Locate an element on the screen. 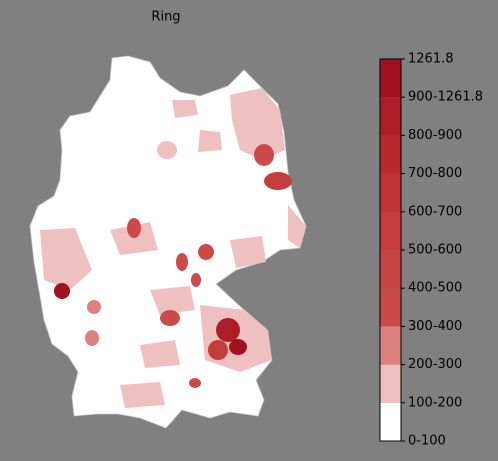  colorbar-label: 600-700 is located at coordinates (435, 211).